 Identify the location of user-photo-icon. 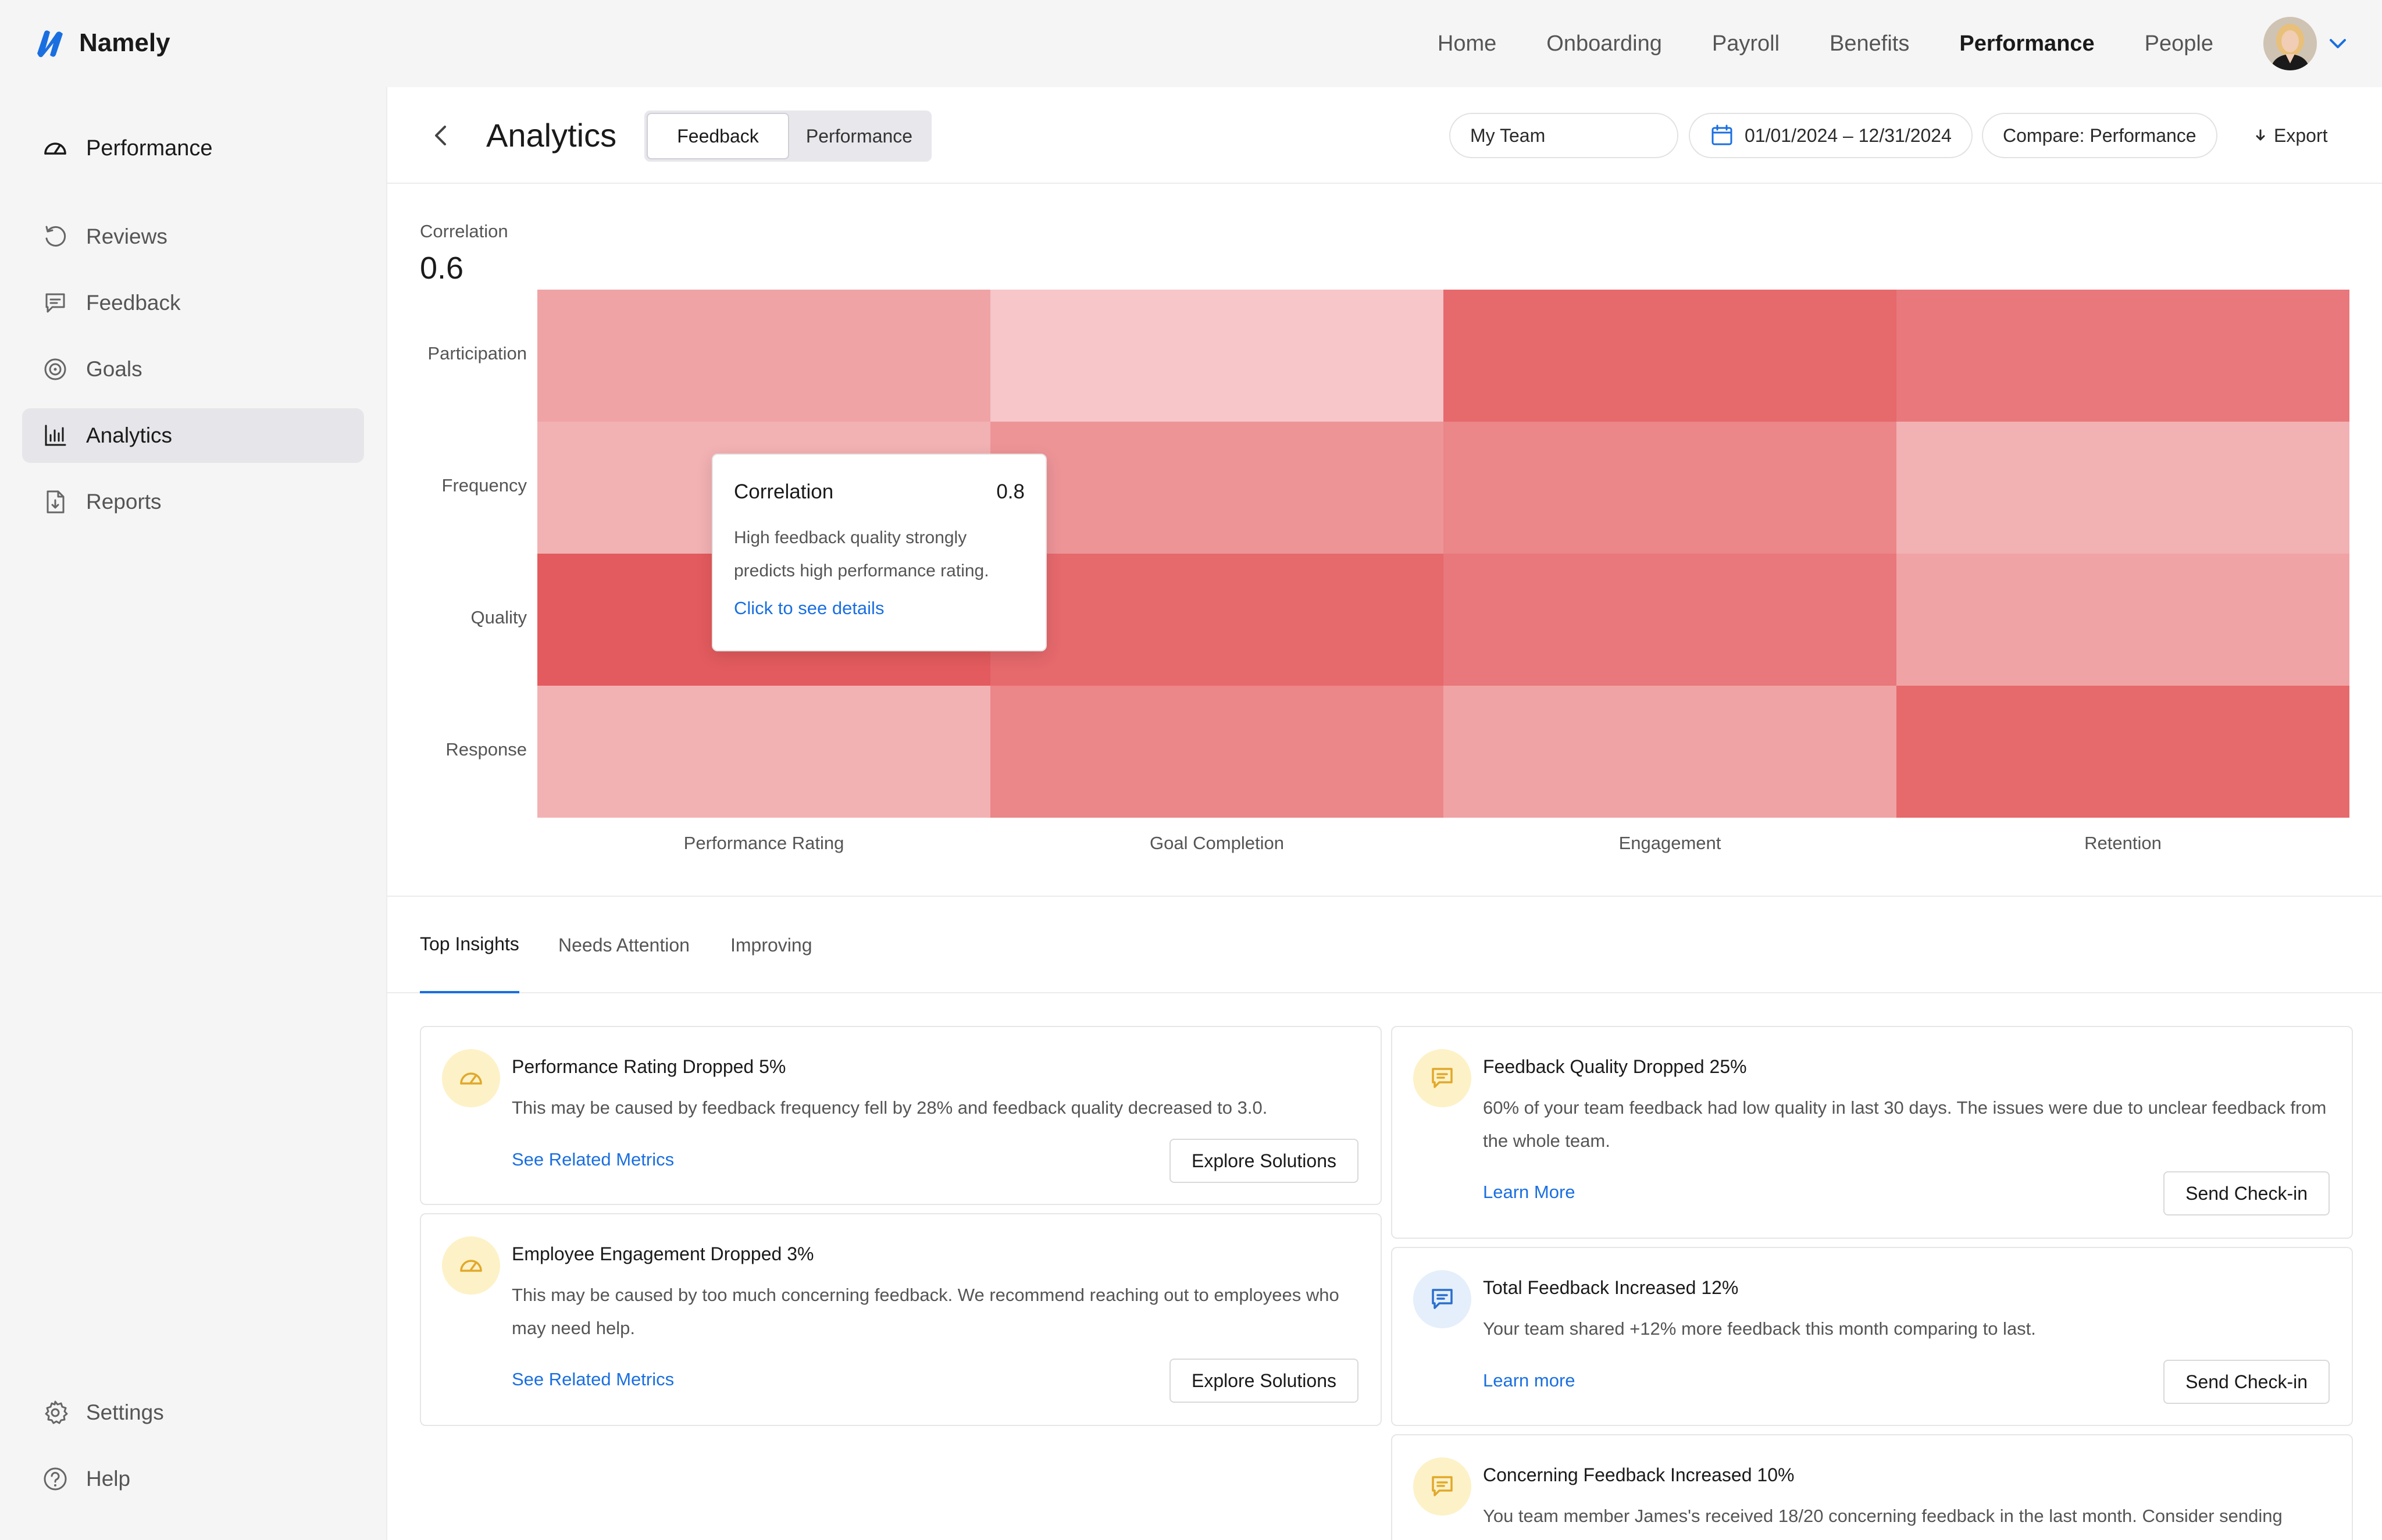
(2290, 43).